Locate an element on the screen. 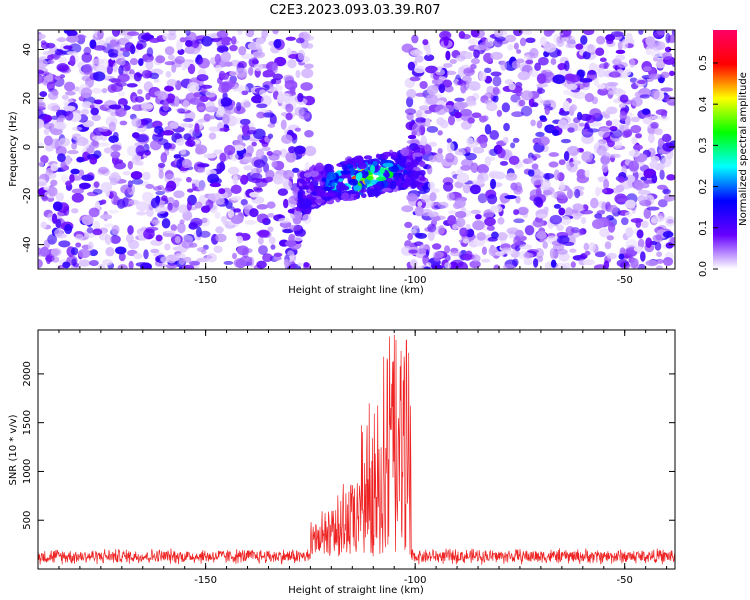  y-tick-label: 1500 is located at coordinates (27, 422).